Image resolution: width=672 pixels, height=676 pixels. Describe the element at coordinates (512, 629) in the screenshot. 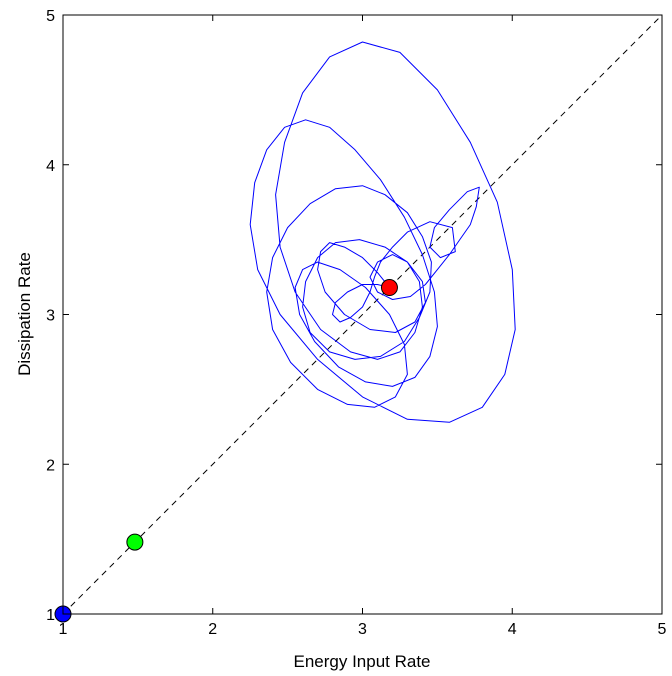

I see `x-tick-label: 4` at that location.